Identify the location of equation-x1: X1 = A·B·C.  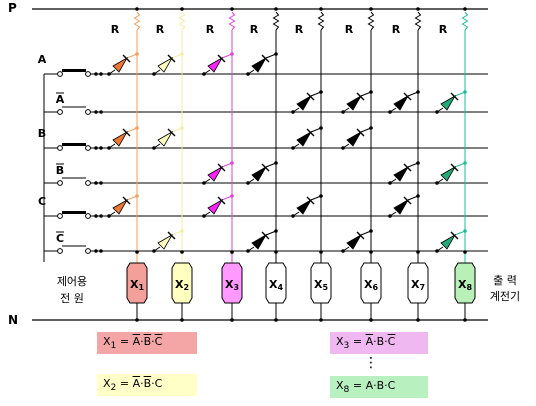
(147, 343).